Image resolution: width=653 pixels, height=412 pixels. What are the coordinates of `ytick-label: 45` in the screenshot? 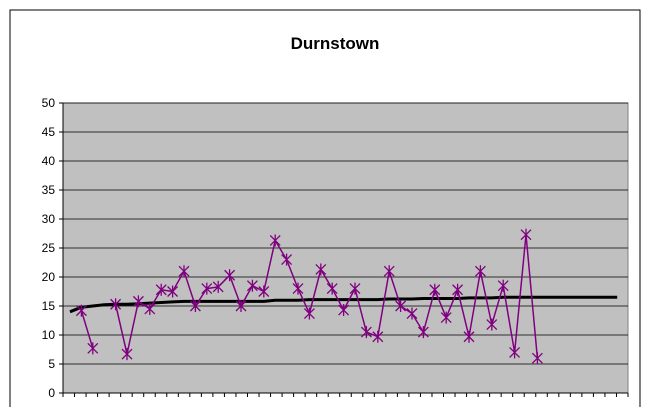 It's located at (49, 132).